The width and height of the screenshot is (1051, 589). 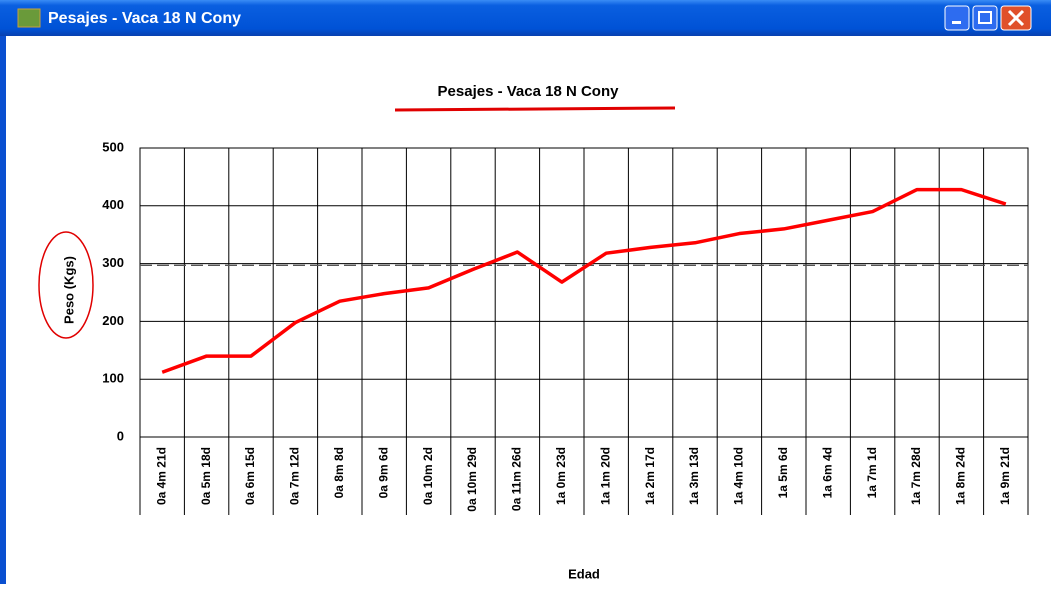 What do you see at coordinates (113, 262) in the screenshot?
I see `y-tick-label: 300` at bounding box center [113, 262].